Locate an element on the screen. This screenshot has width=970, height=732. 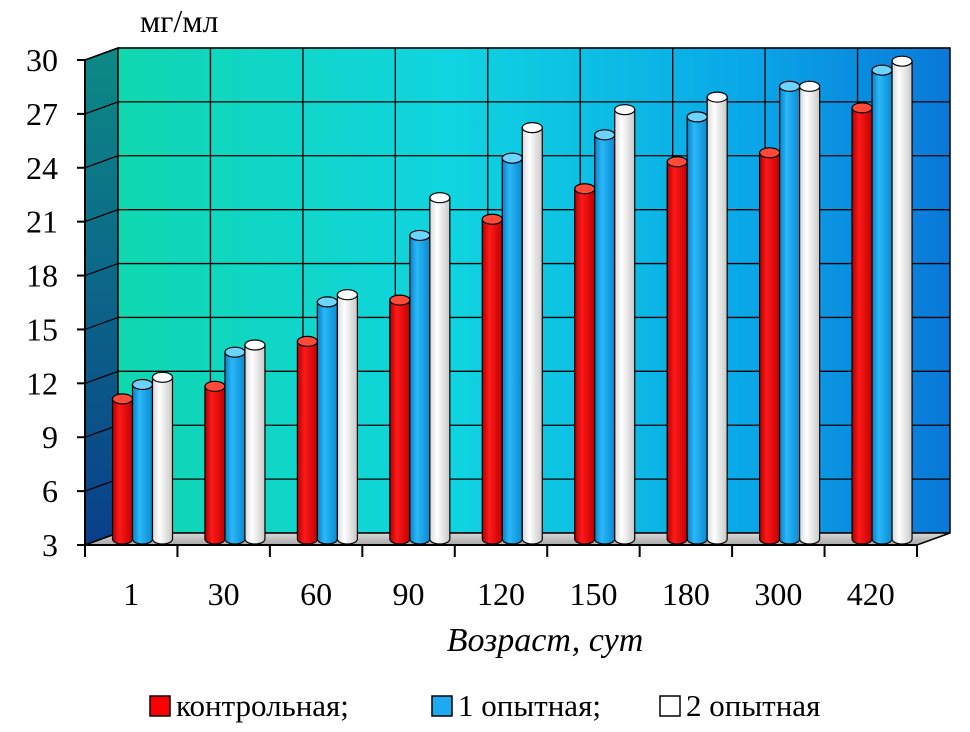
legend-label: 2 опытная is located at coordinates (753, 705).